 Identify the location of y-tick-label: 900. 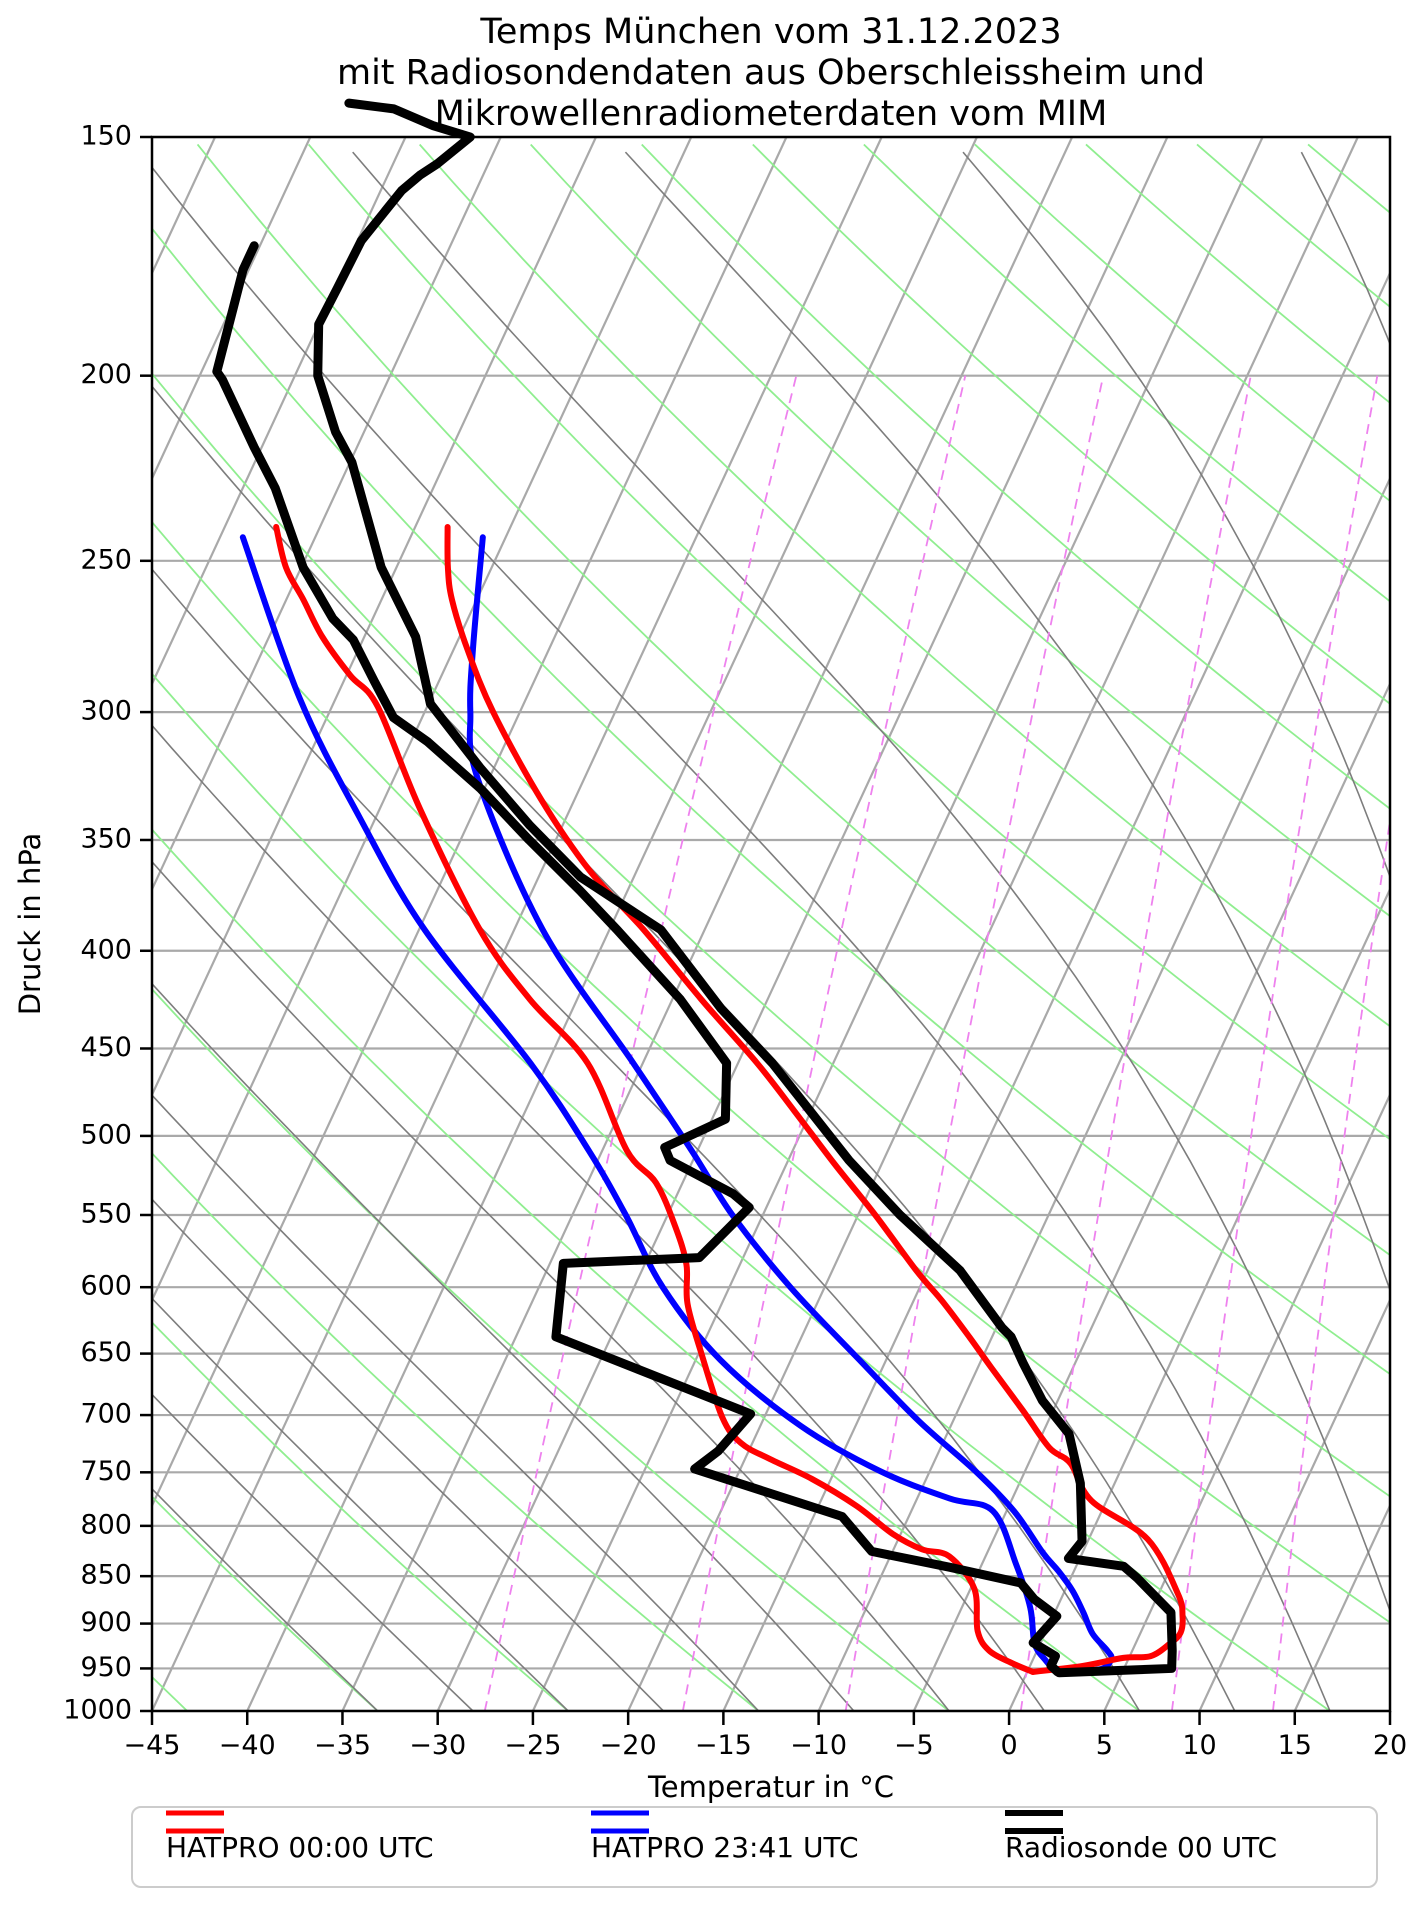
(106, 1622).